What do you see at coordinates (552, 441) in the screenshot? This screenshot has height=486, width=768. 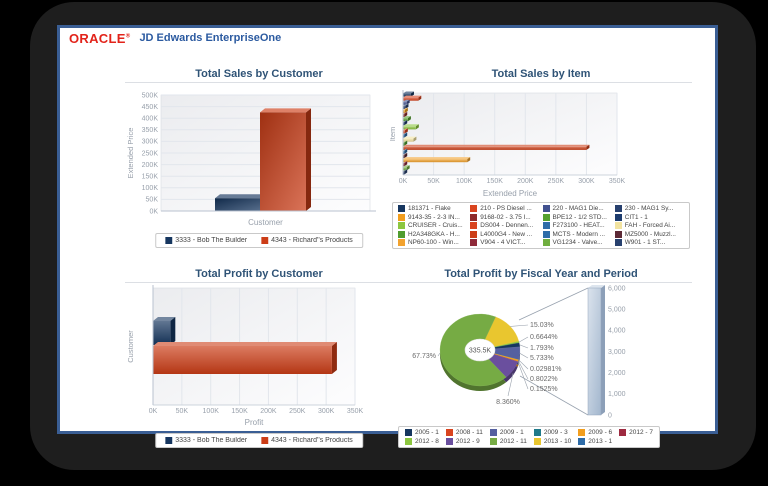 I see `legend-item: 2013 - 10` at bounding box center [552, 441].